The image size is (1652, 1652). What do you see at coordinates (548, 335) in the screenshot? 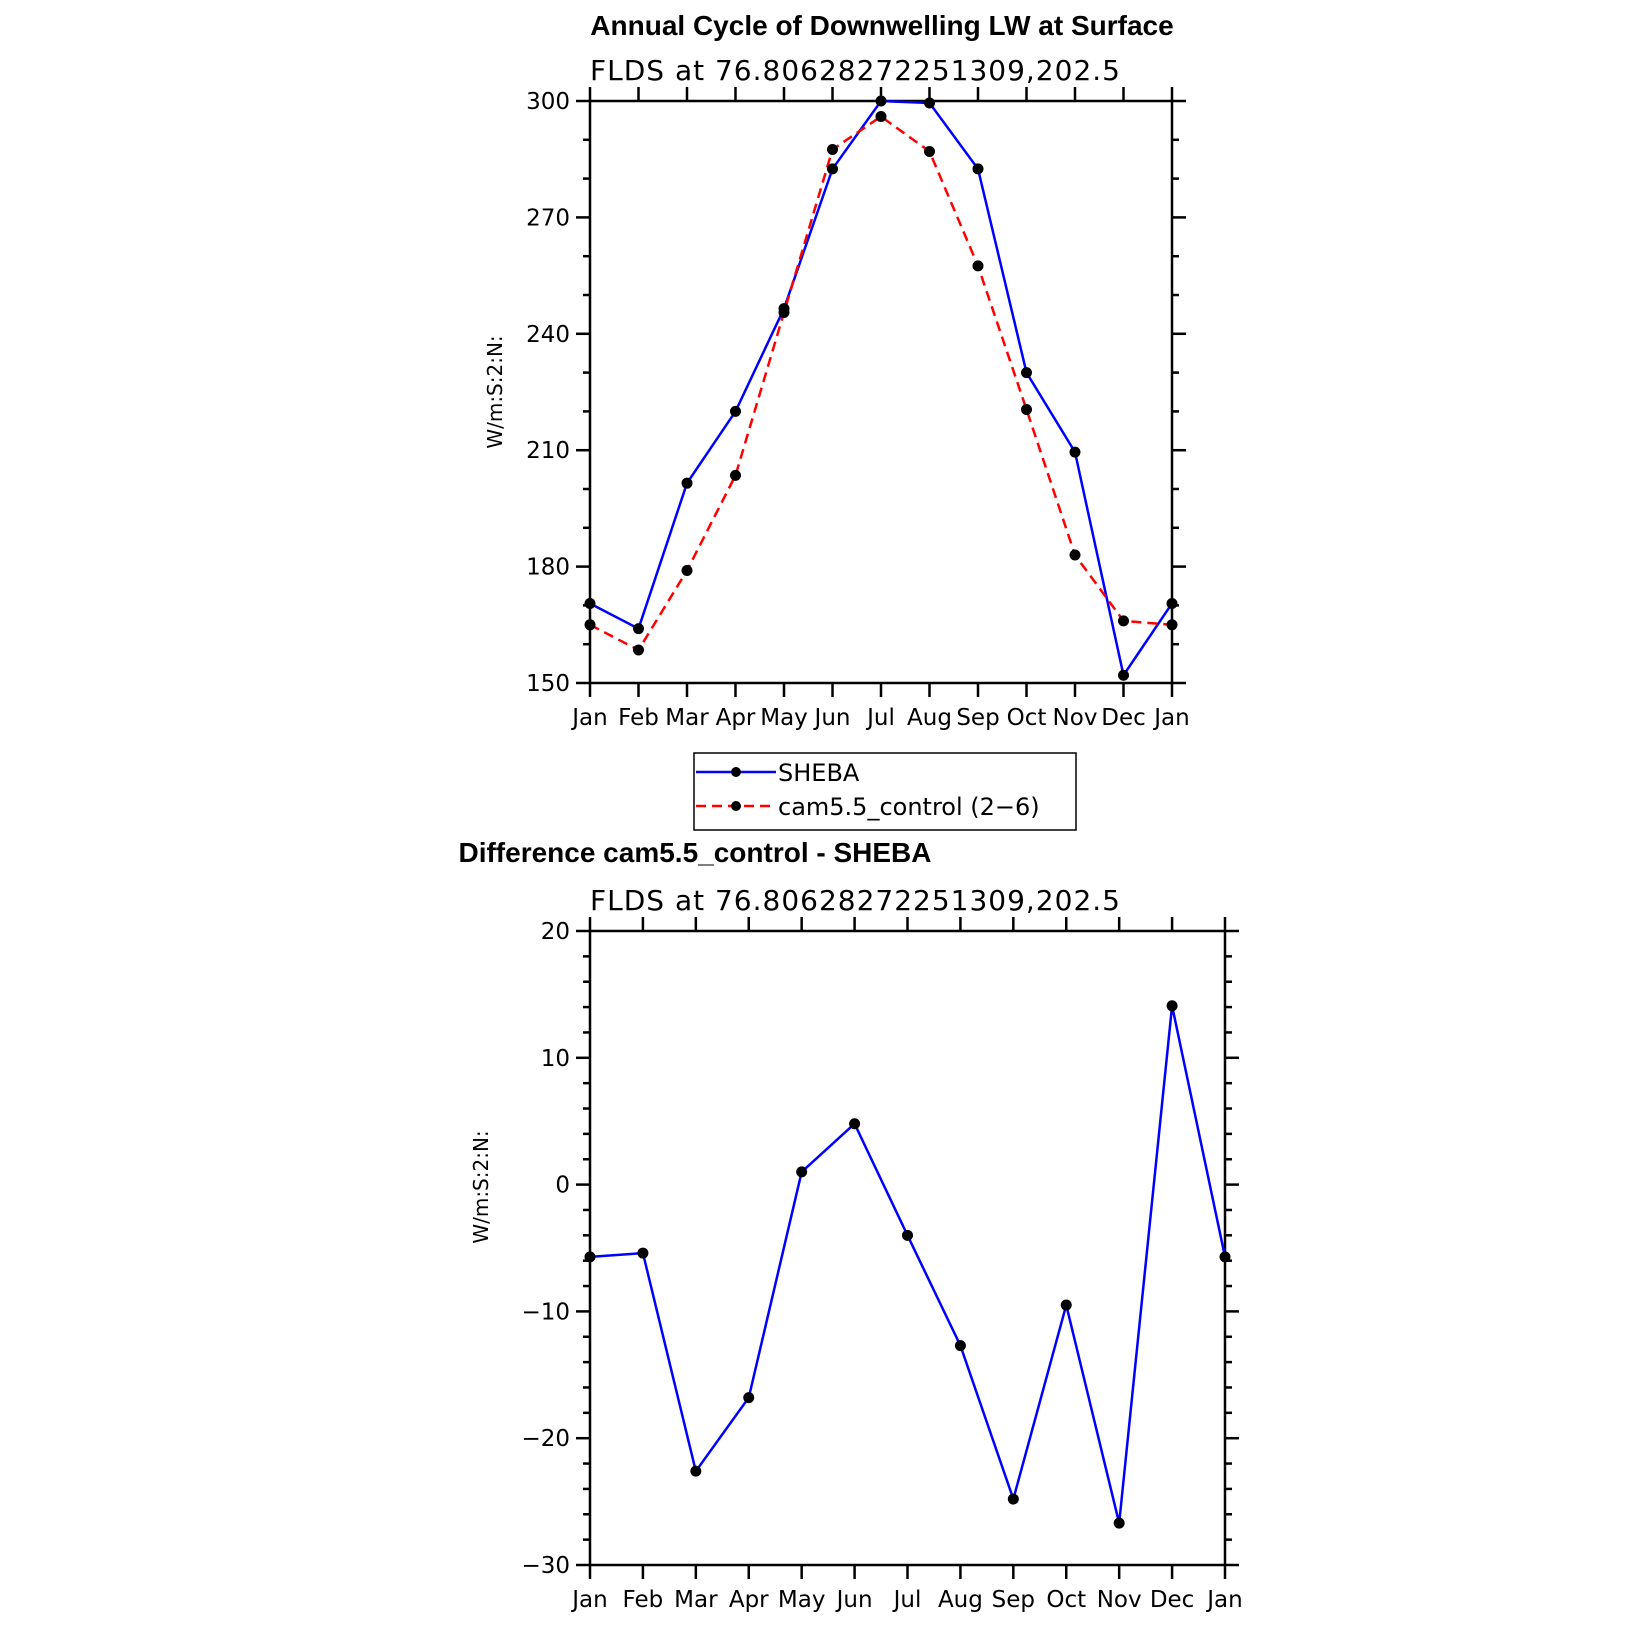
I see `y-tick-label: 240` at bounding box center [548, 335].